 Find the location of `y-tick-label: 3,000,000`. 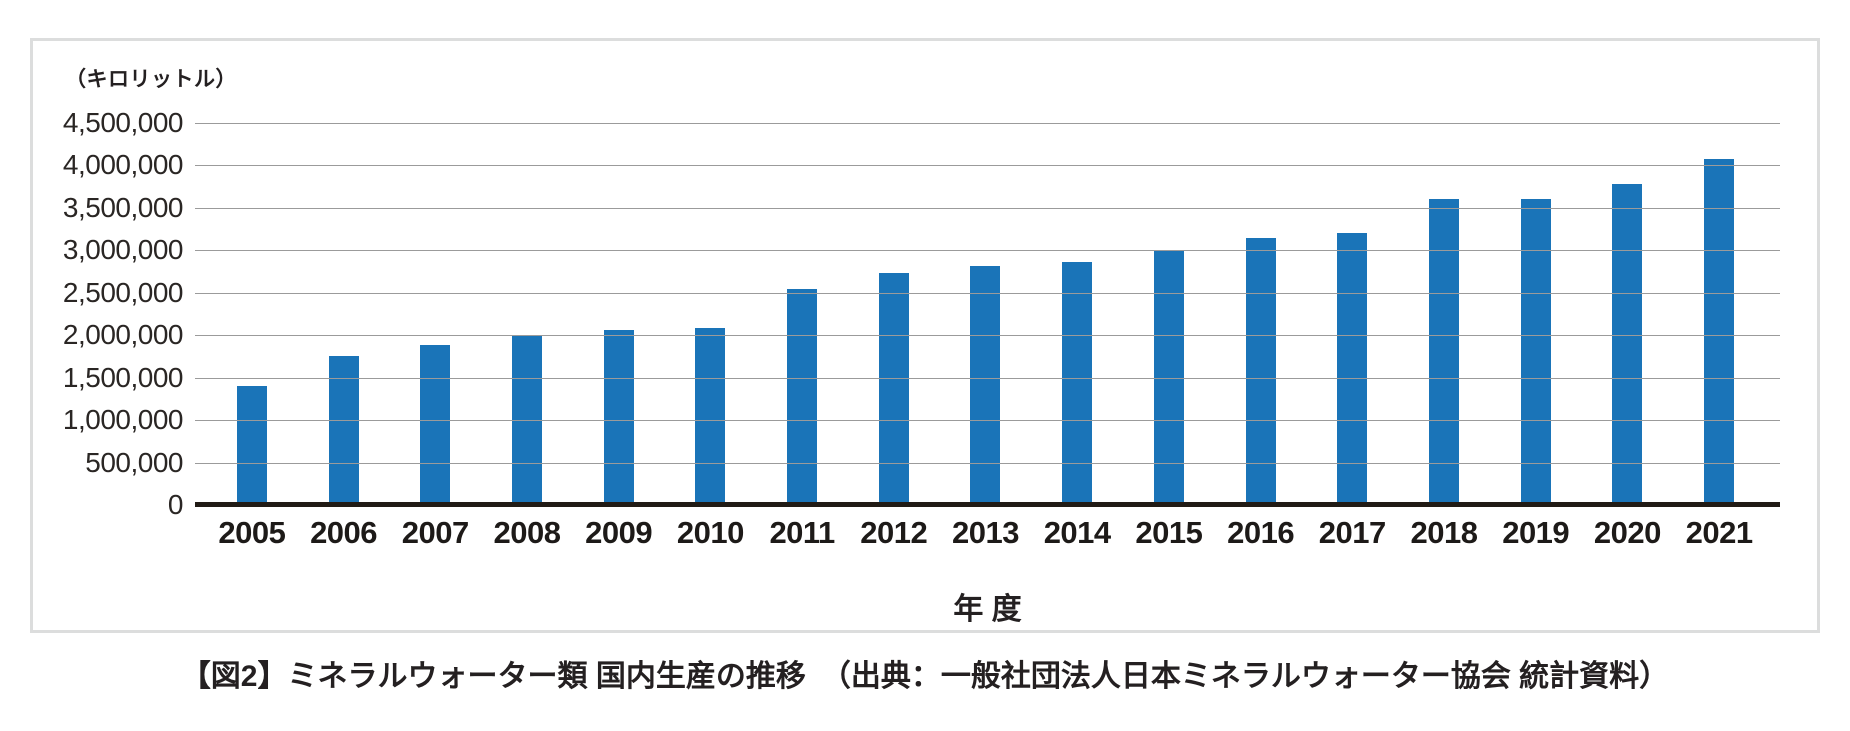

y-tick-label: 3,000,000 is located at coordinates (123, 250).